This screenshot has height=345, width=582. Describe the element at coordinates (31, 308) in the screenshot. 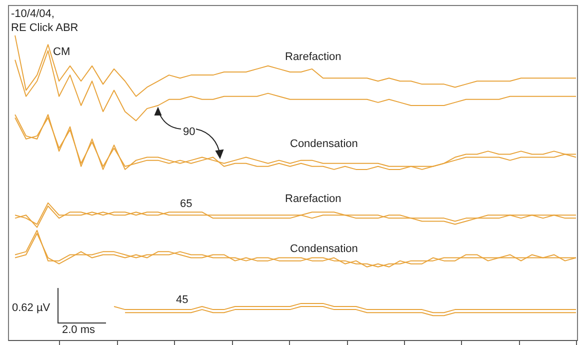

I see `annotation: 0.62 µV` at that location.